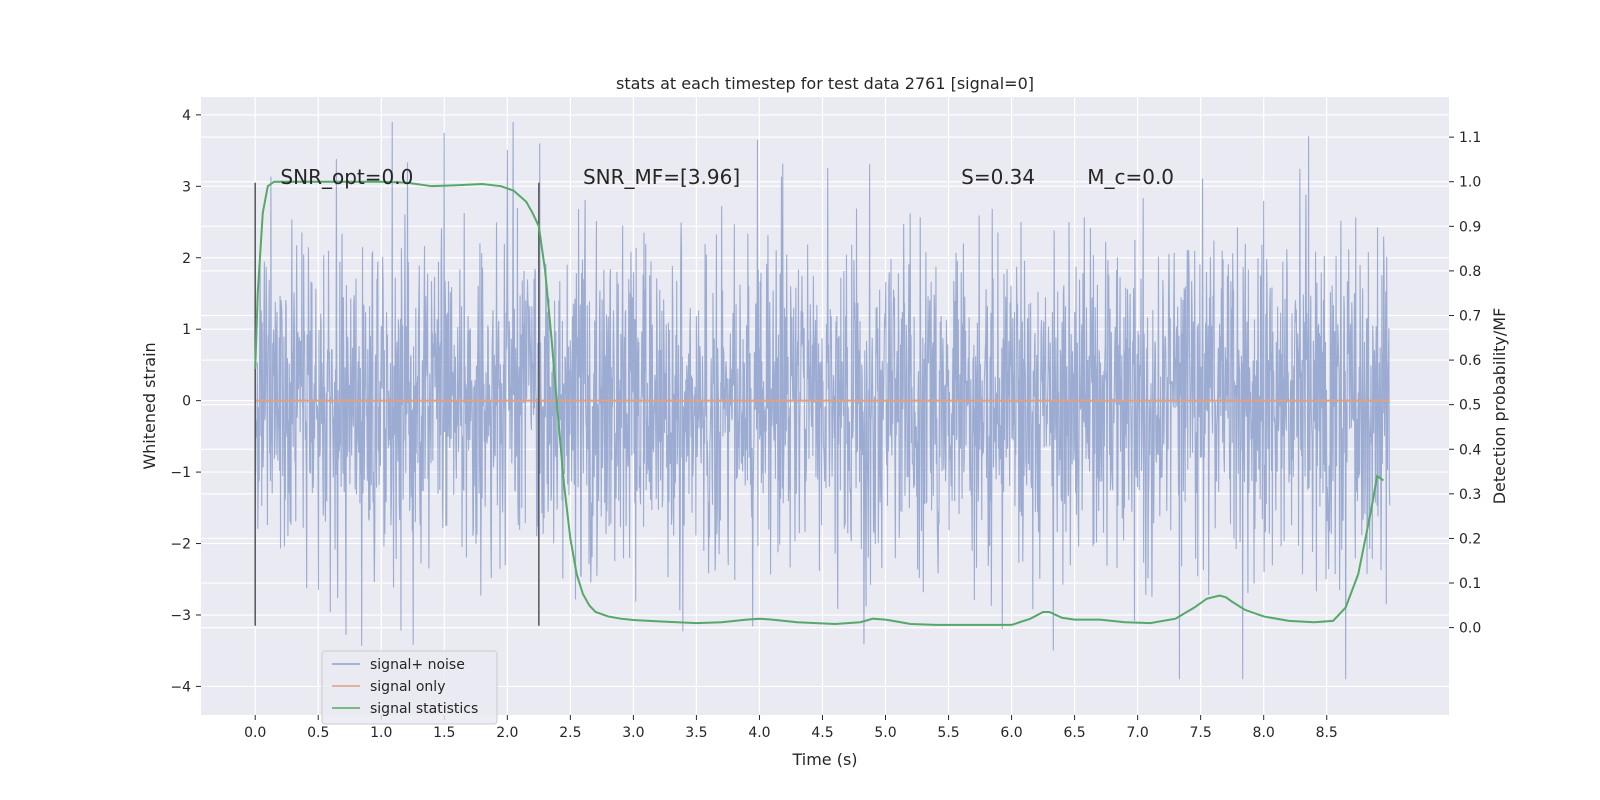 Image resolution: width=1600 pixels, height=800 pixels. Describe the element at coordinates (444, 733) in the screenshot. I see `x-tick-label: 1.5` at that location.